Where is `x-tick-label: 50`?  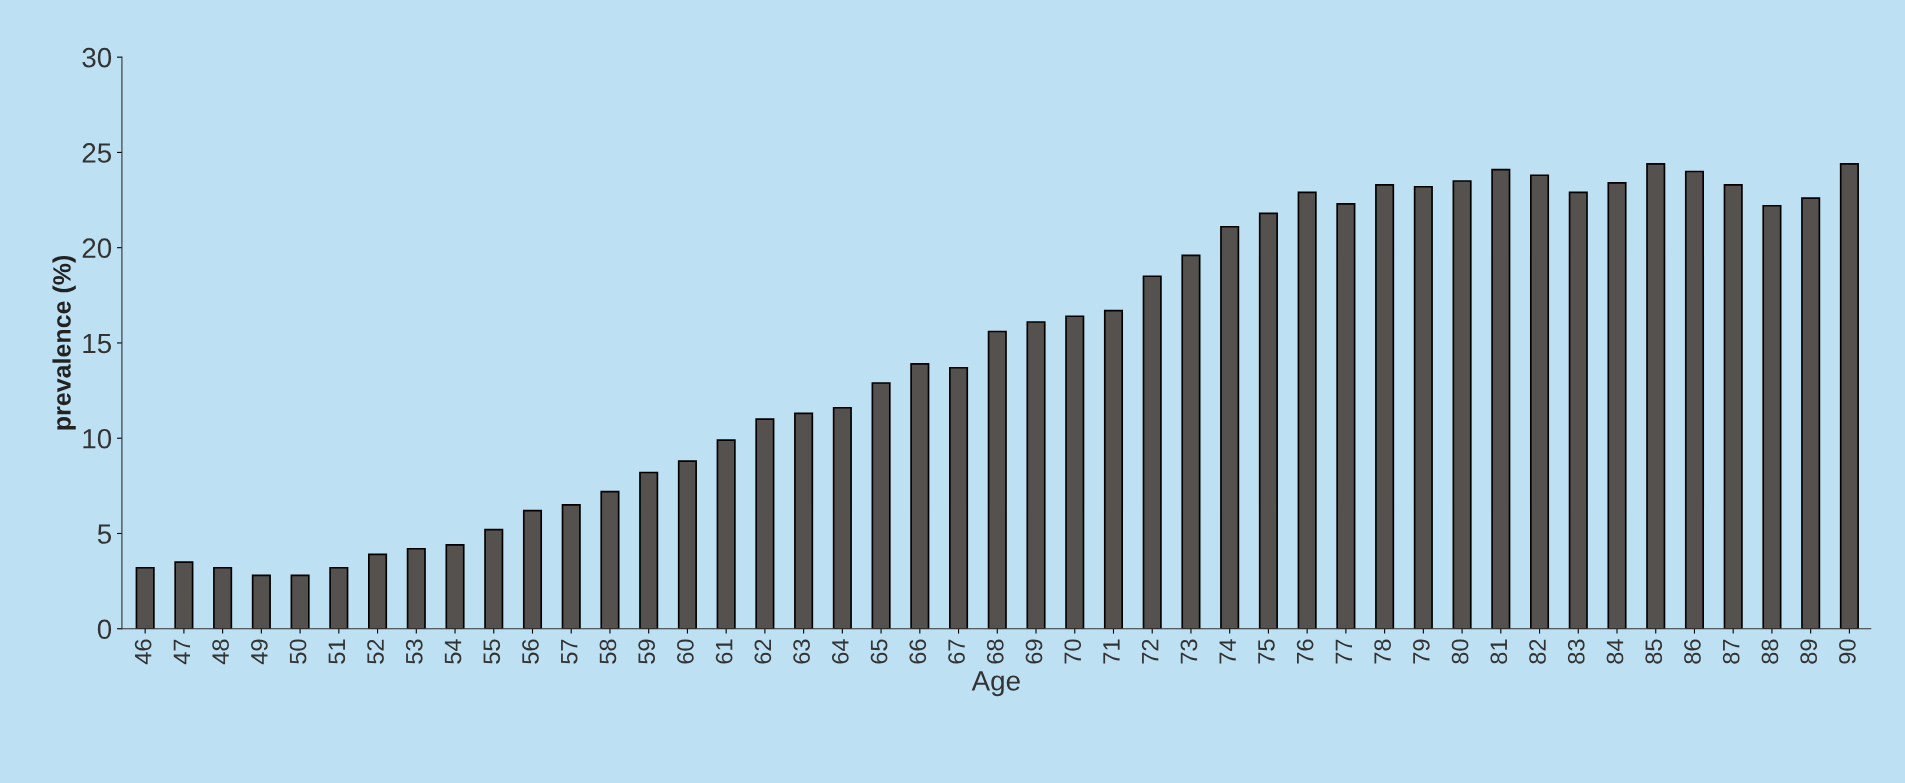
x-tick-label: 50 is located at coordinates (298, 651).